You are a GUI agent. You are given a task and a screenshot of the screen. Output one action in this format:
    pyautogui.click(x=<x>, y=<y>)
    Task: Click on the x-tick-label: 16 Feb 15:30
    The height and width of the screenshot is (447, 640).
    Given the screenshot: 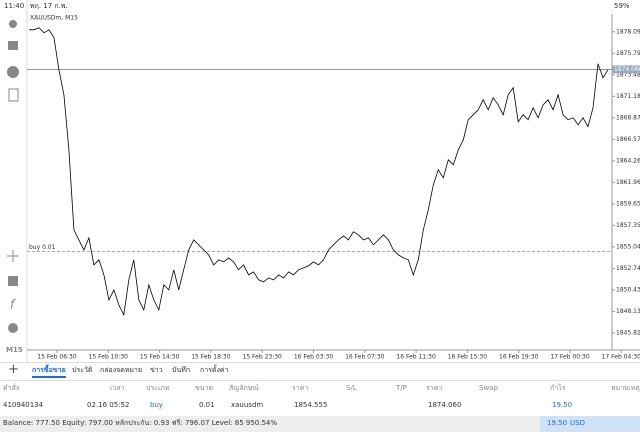 What is the action you would take?
    pyautogui.click(x=468, y=357)
    